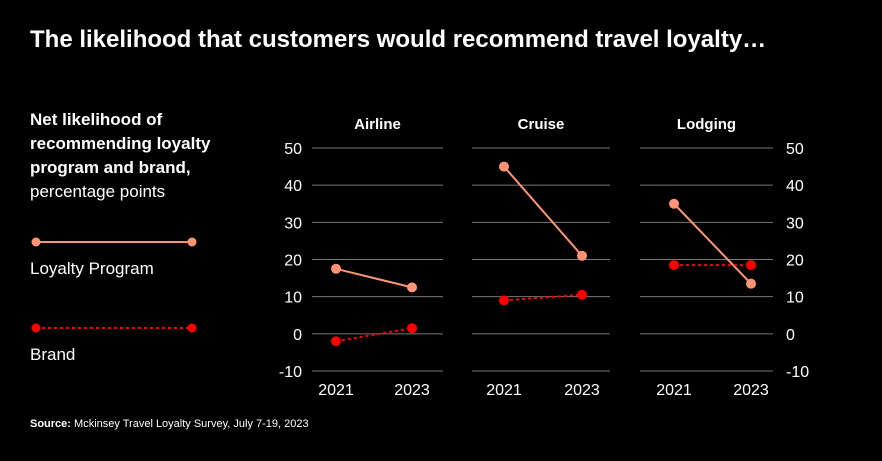  Describe the element at coordinates (790, 335) in the screenshot. I see `y-tick-label-right: 0` at that location.